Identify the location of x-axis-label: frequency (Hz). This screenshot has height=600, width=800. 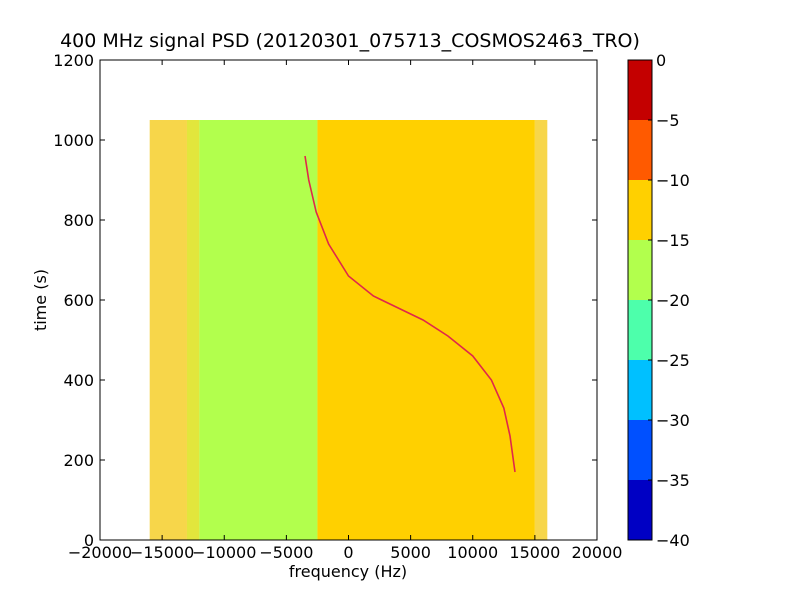
(348, 571).